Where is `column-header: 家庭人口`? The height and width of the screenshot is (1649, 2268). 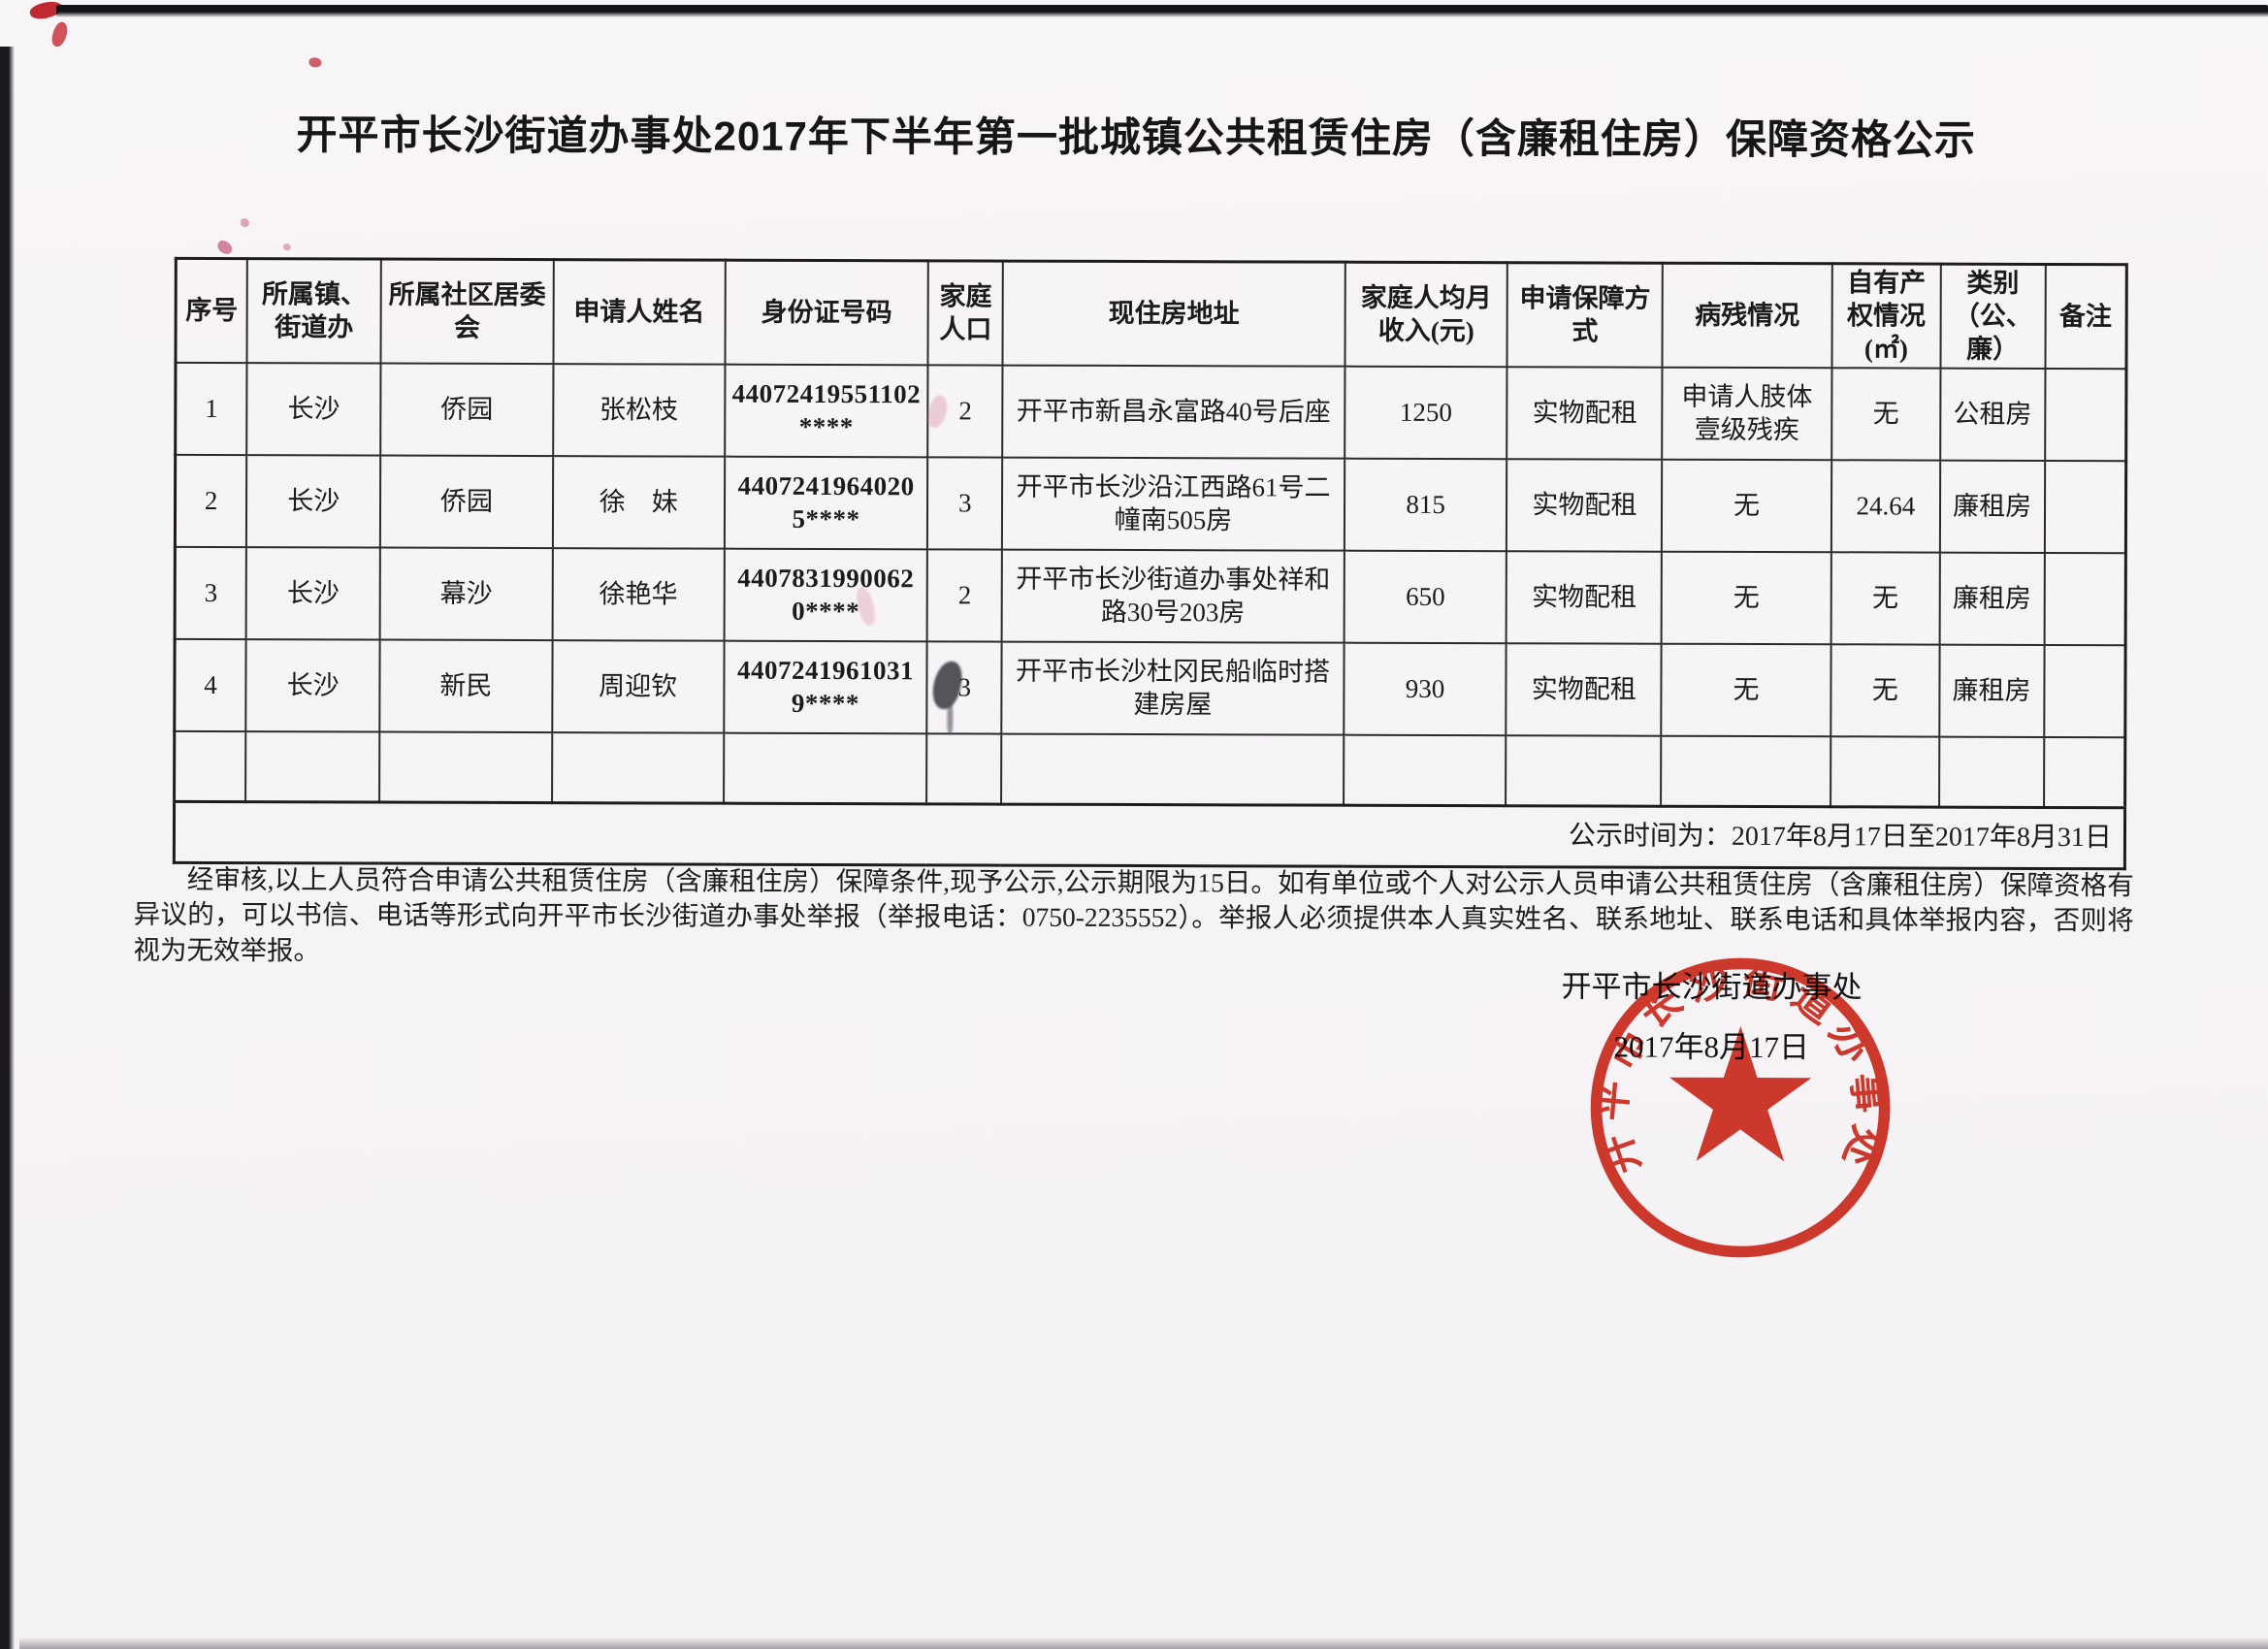 column-header: 家庭人口 is located at coordinates (965, 313).